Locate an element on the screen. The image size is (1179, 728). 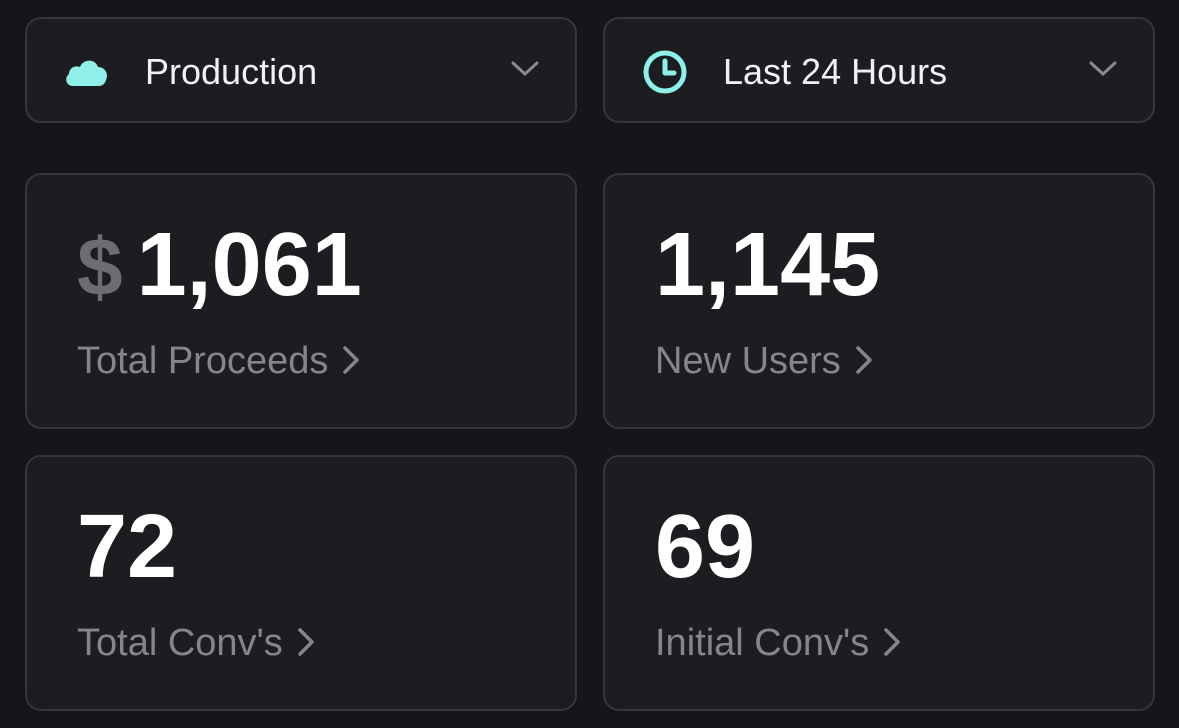
metric-link: New Users is located at coordinates (764, 361).